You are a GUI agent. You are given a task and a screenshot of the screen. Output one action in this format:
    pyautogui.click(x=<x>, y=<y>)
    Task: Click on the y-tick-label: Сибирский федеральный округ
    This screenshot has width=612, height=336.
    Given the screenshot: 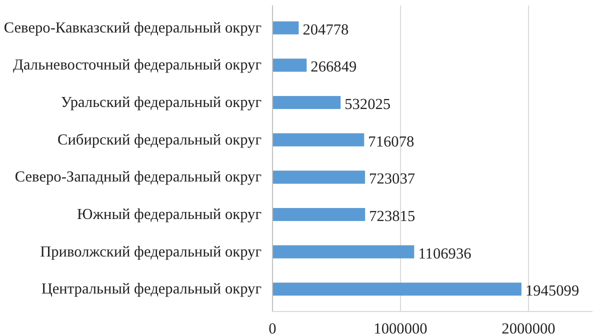 What is the action you would take?
    pyautogui.click(x=159, y=139)
    